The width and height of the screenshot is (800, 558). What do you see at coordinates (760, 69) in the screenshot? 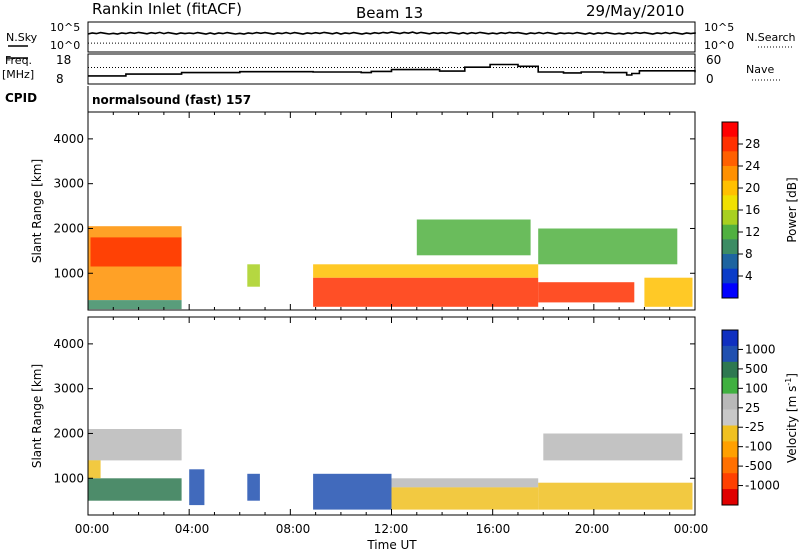
I see `nave-label: Nave` at bounding box center [760, 69].